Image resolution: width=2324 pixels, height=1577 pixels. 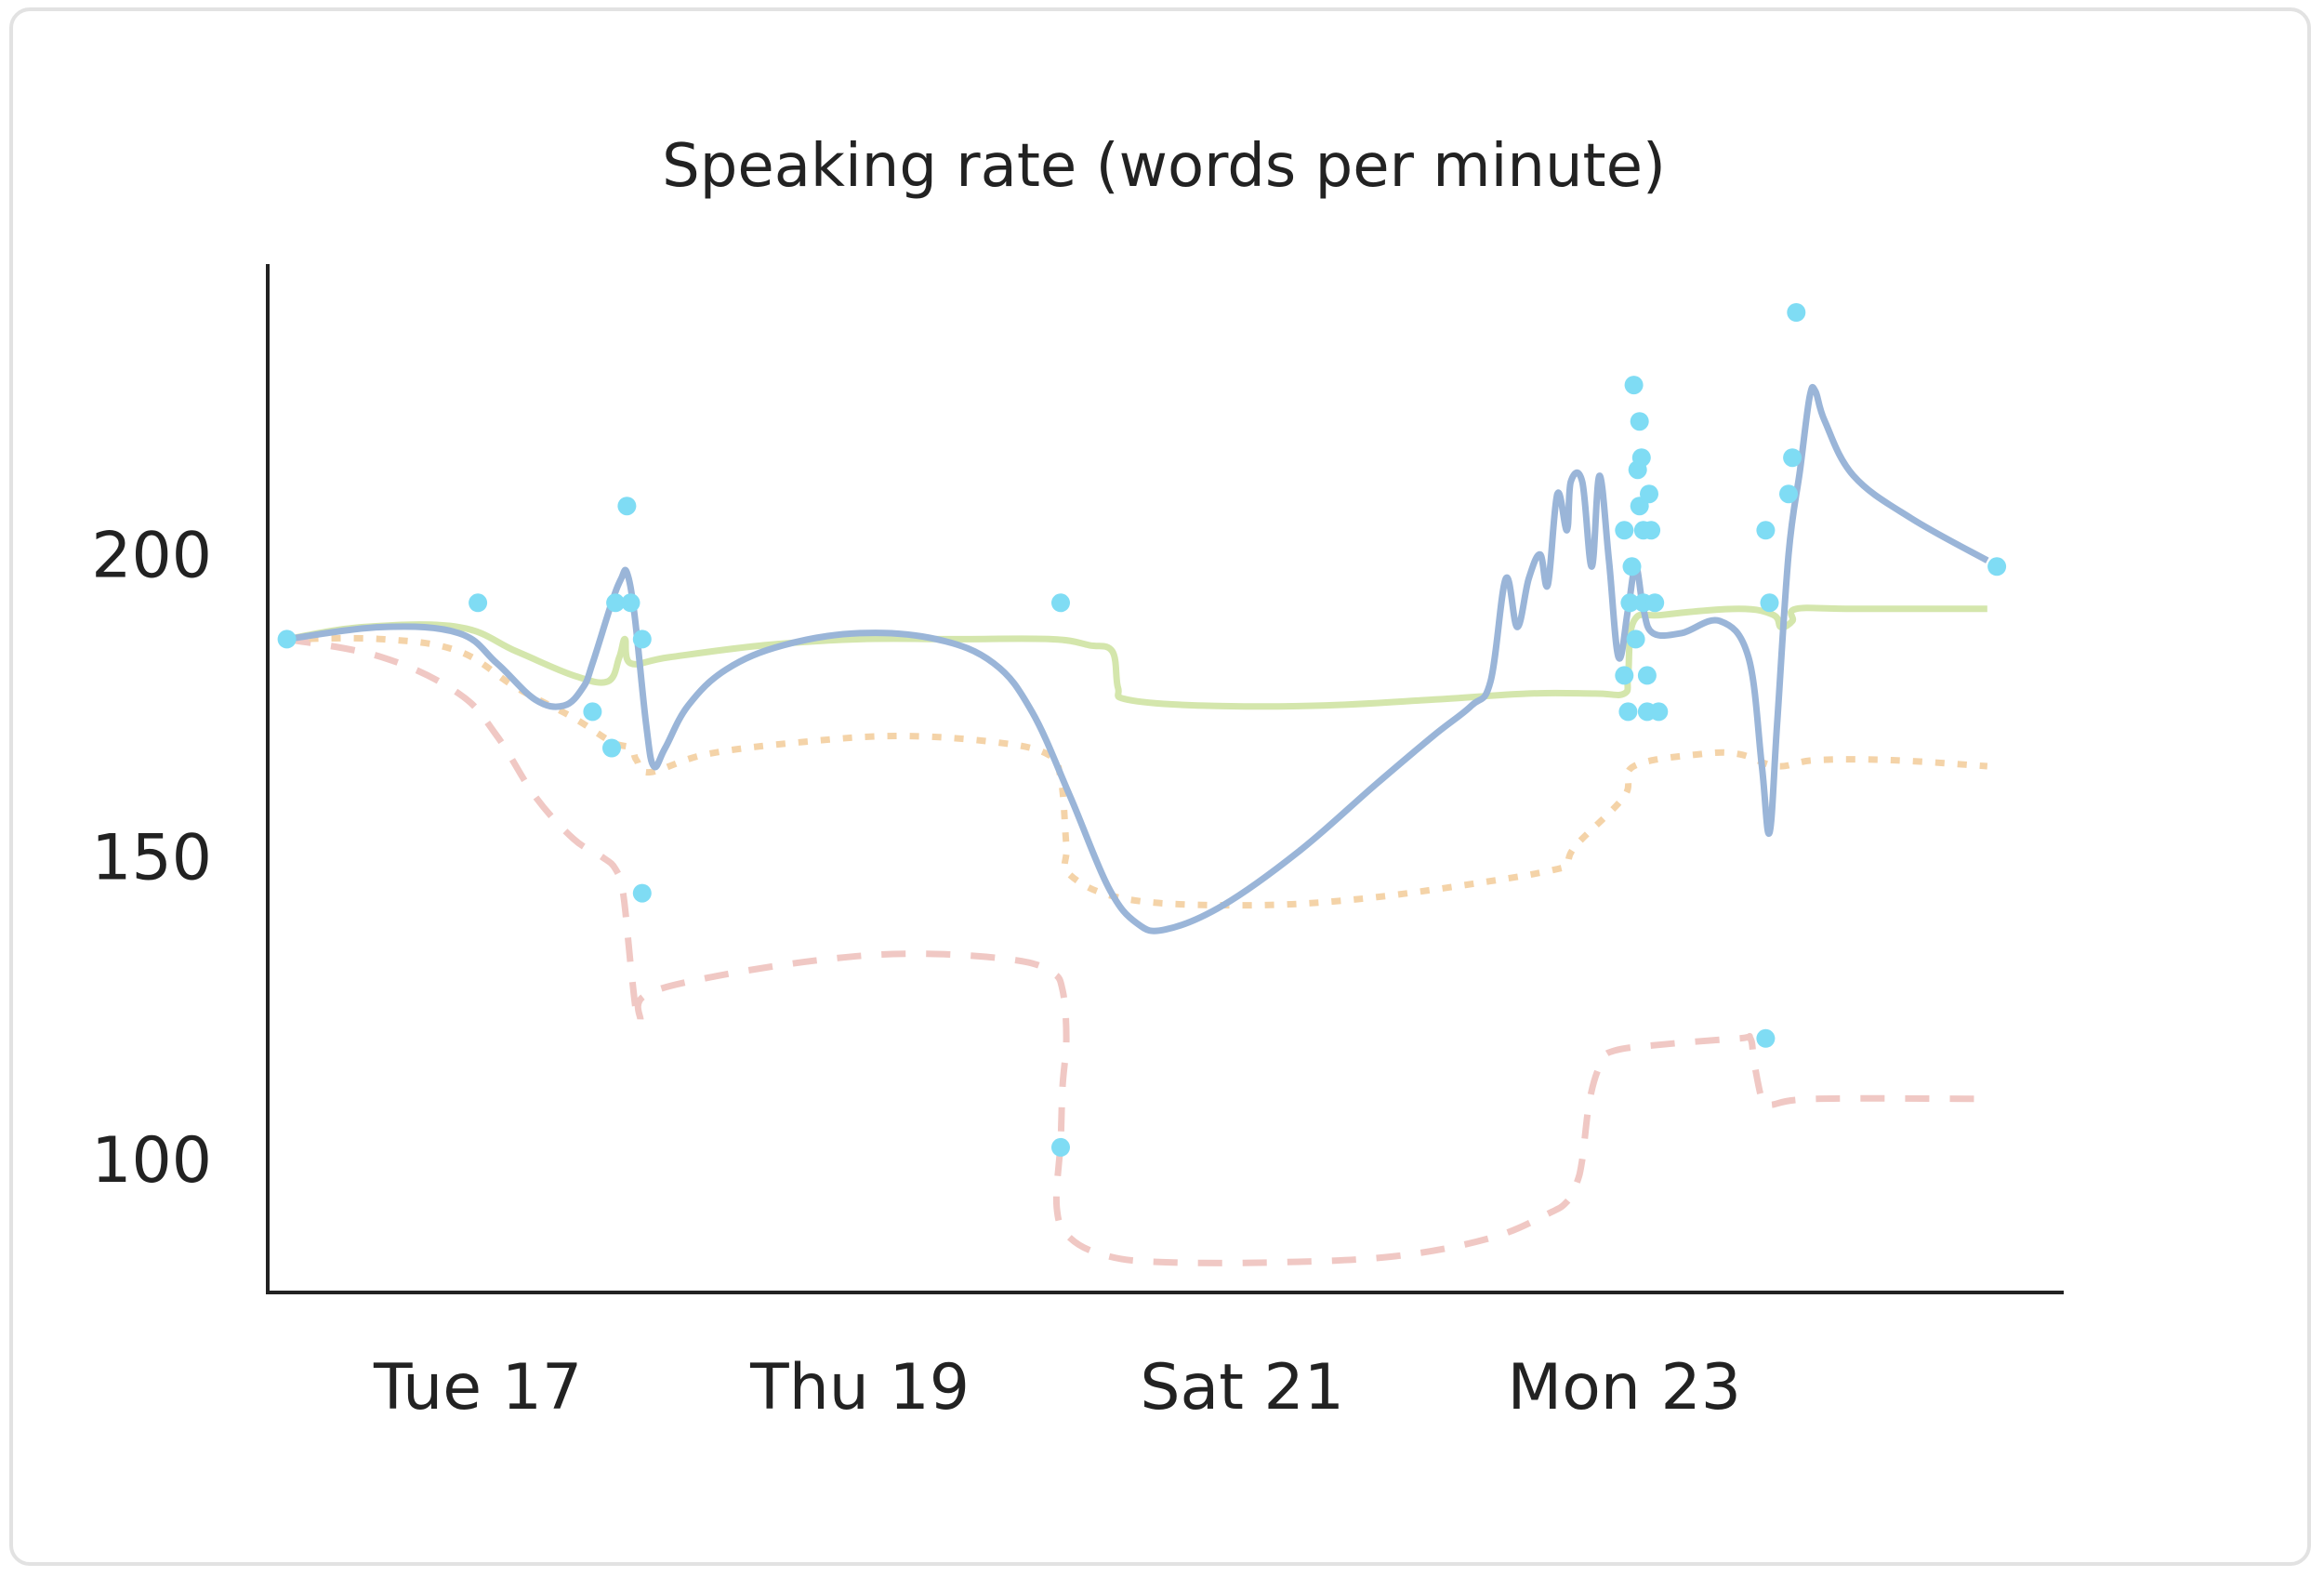 What do you see at coordinates (1242, 1388) in the screenshot?
I see `x-tick-label: Sat 21` at bounding box center [1242, 1388].